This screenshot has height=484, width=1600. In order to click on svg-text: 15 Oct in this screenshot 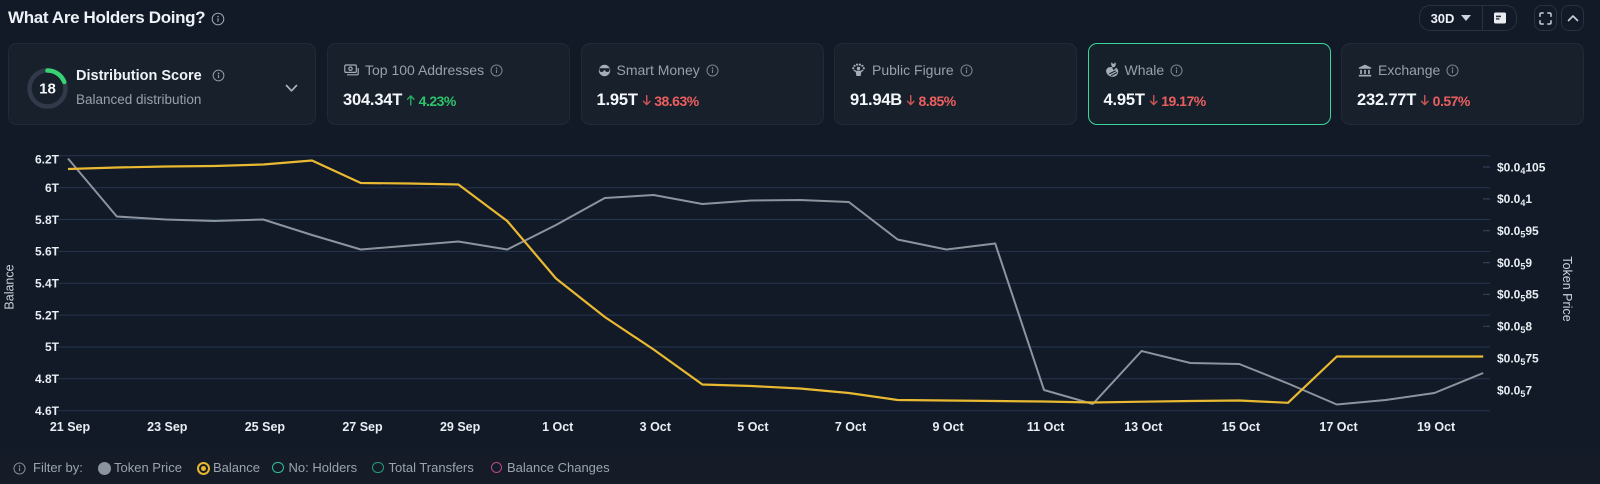, I will do `click(1241, 427)`.